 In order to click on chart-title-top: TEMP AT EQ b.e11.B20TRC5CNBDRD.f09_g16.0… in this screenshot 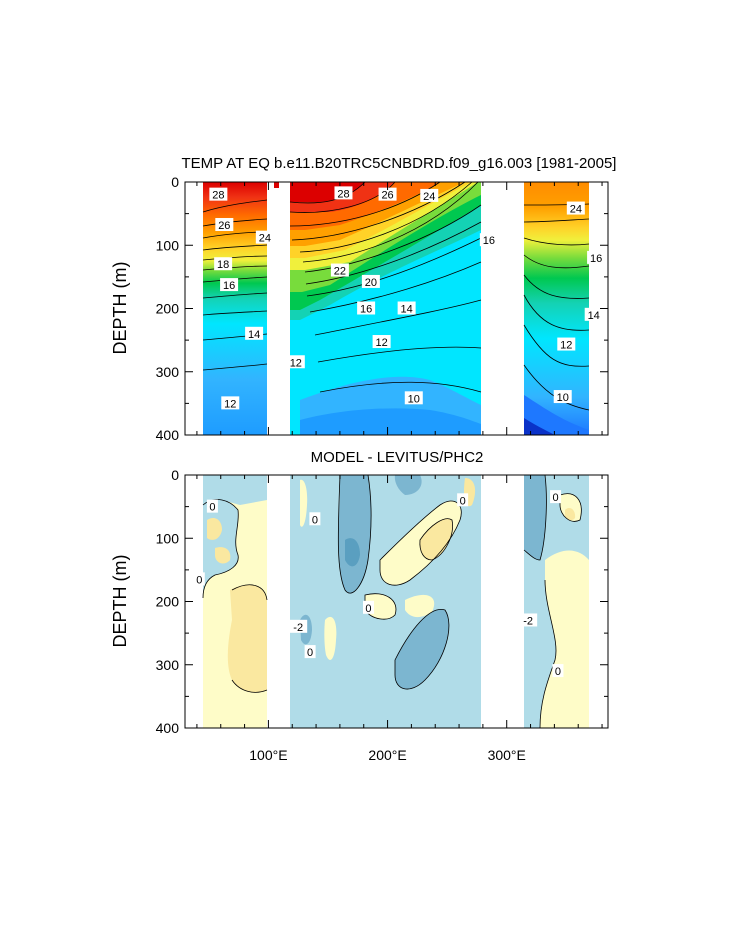, I will do `click(399, 163)`.